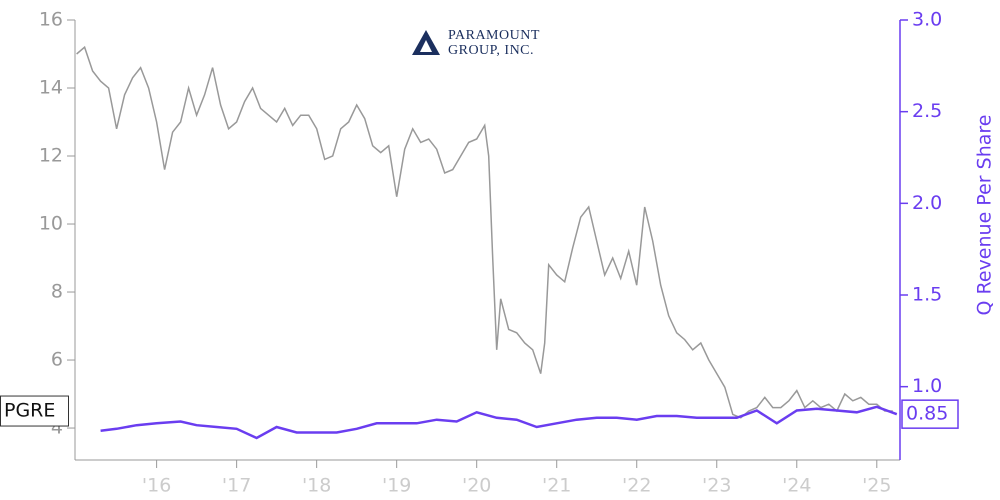 The image size is (1000, 500). I want to click on series-label-box, so click(34, 411).